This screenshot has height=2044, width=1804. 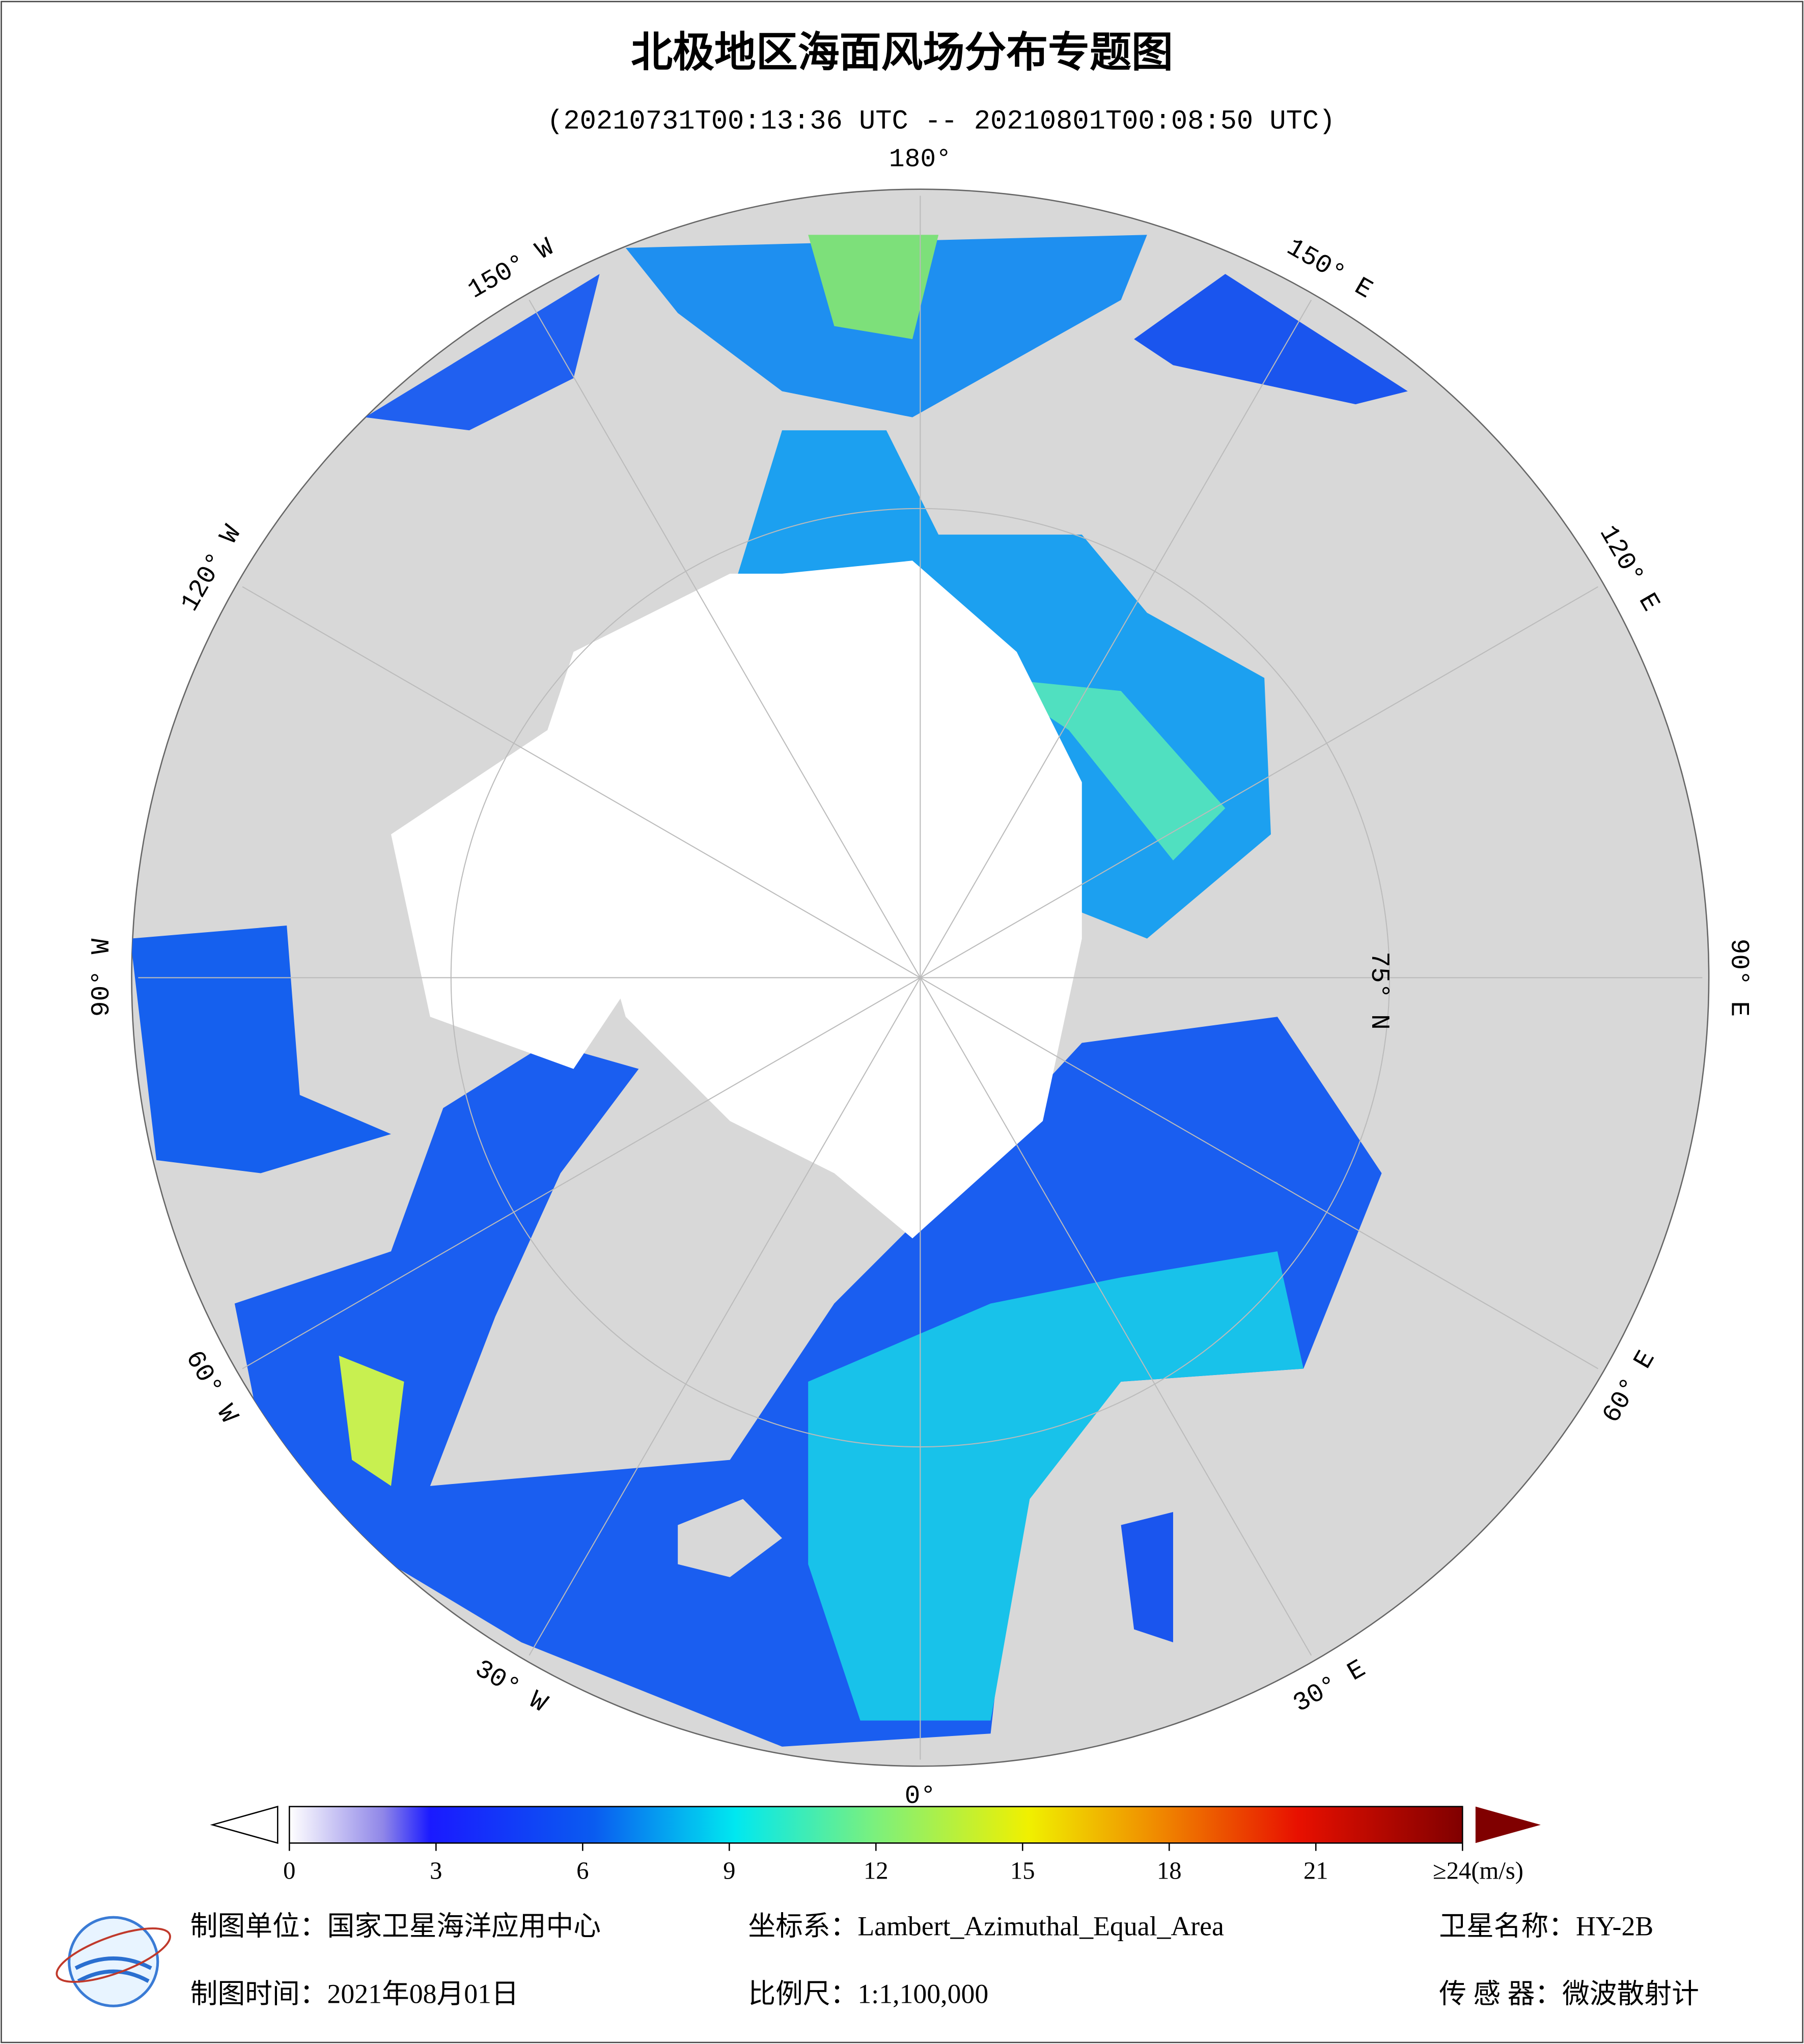 What do you see at coordinates (729, 1870) in the screenshot?
I see `colorbar-tick-label: 9` at bounding box center [729, 1870].